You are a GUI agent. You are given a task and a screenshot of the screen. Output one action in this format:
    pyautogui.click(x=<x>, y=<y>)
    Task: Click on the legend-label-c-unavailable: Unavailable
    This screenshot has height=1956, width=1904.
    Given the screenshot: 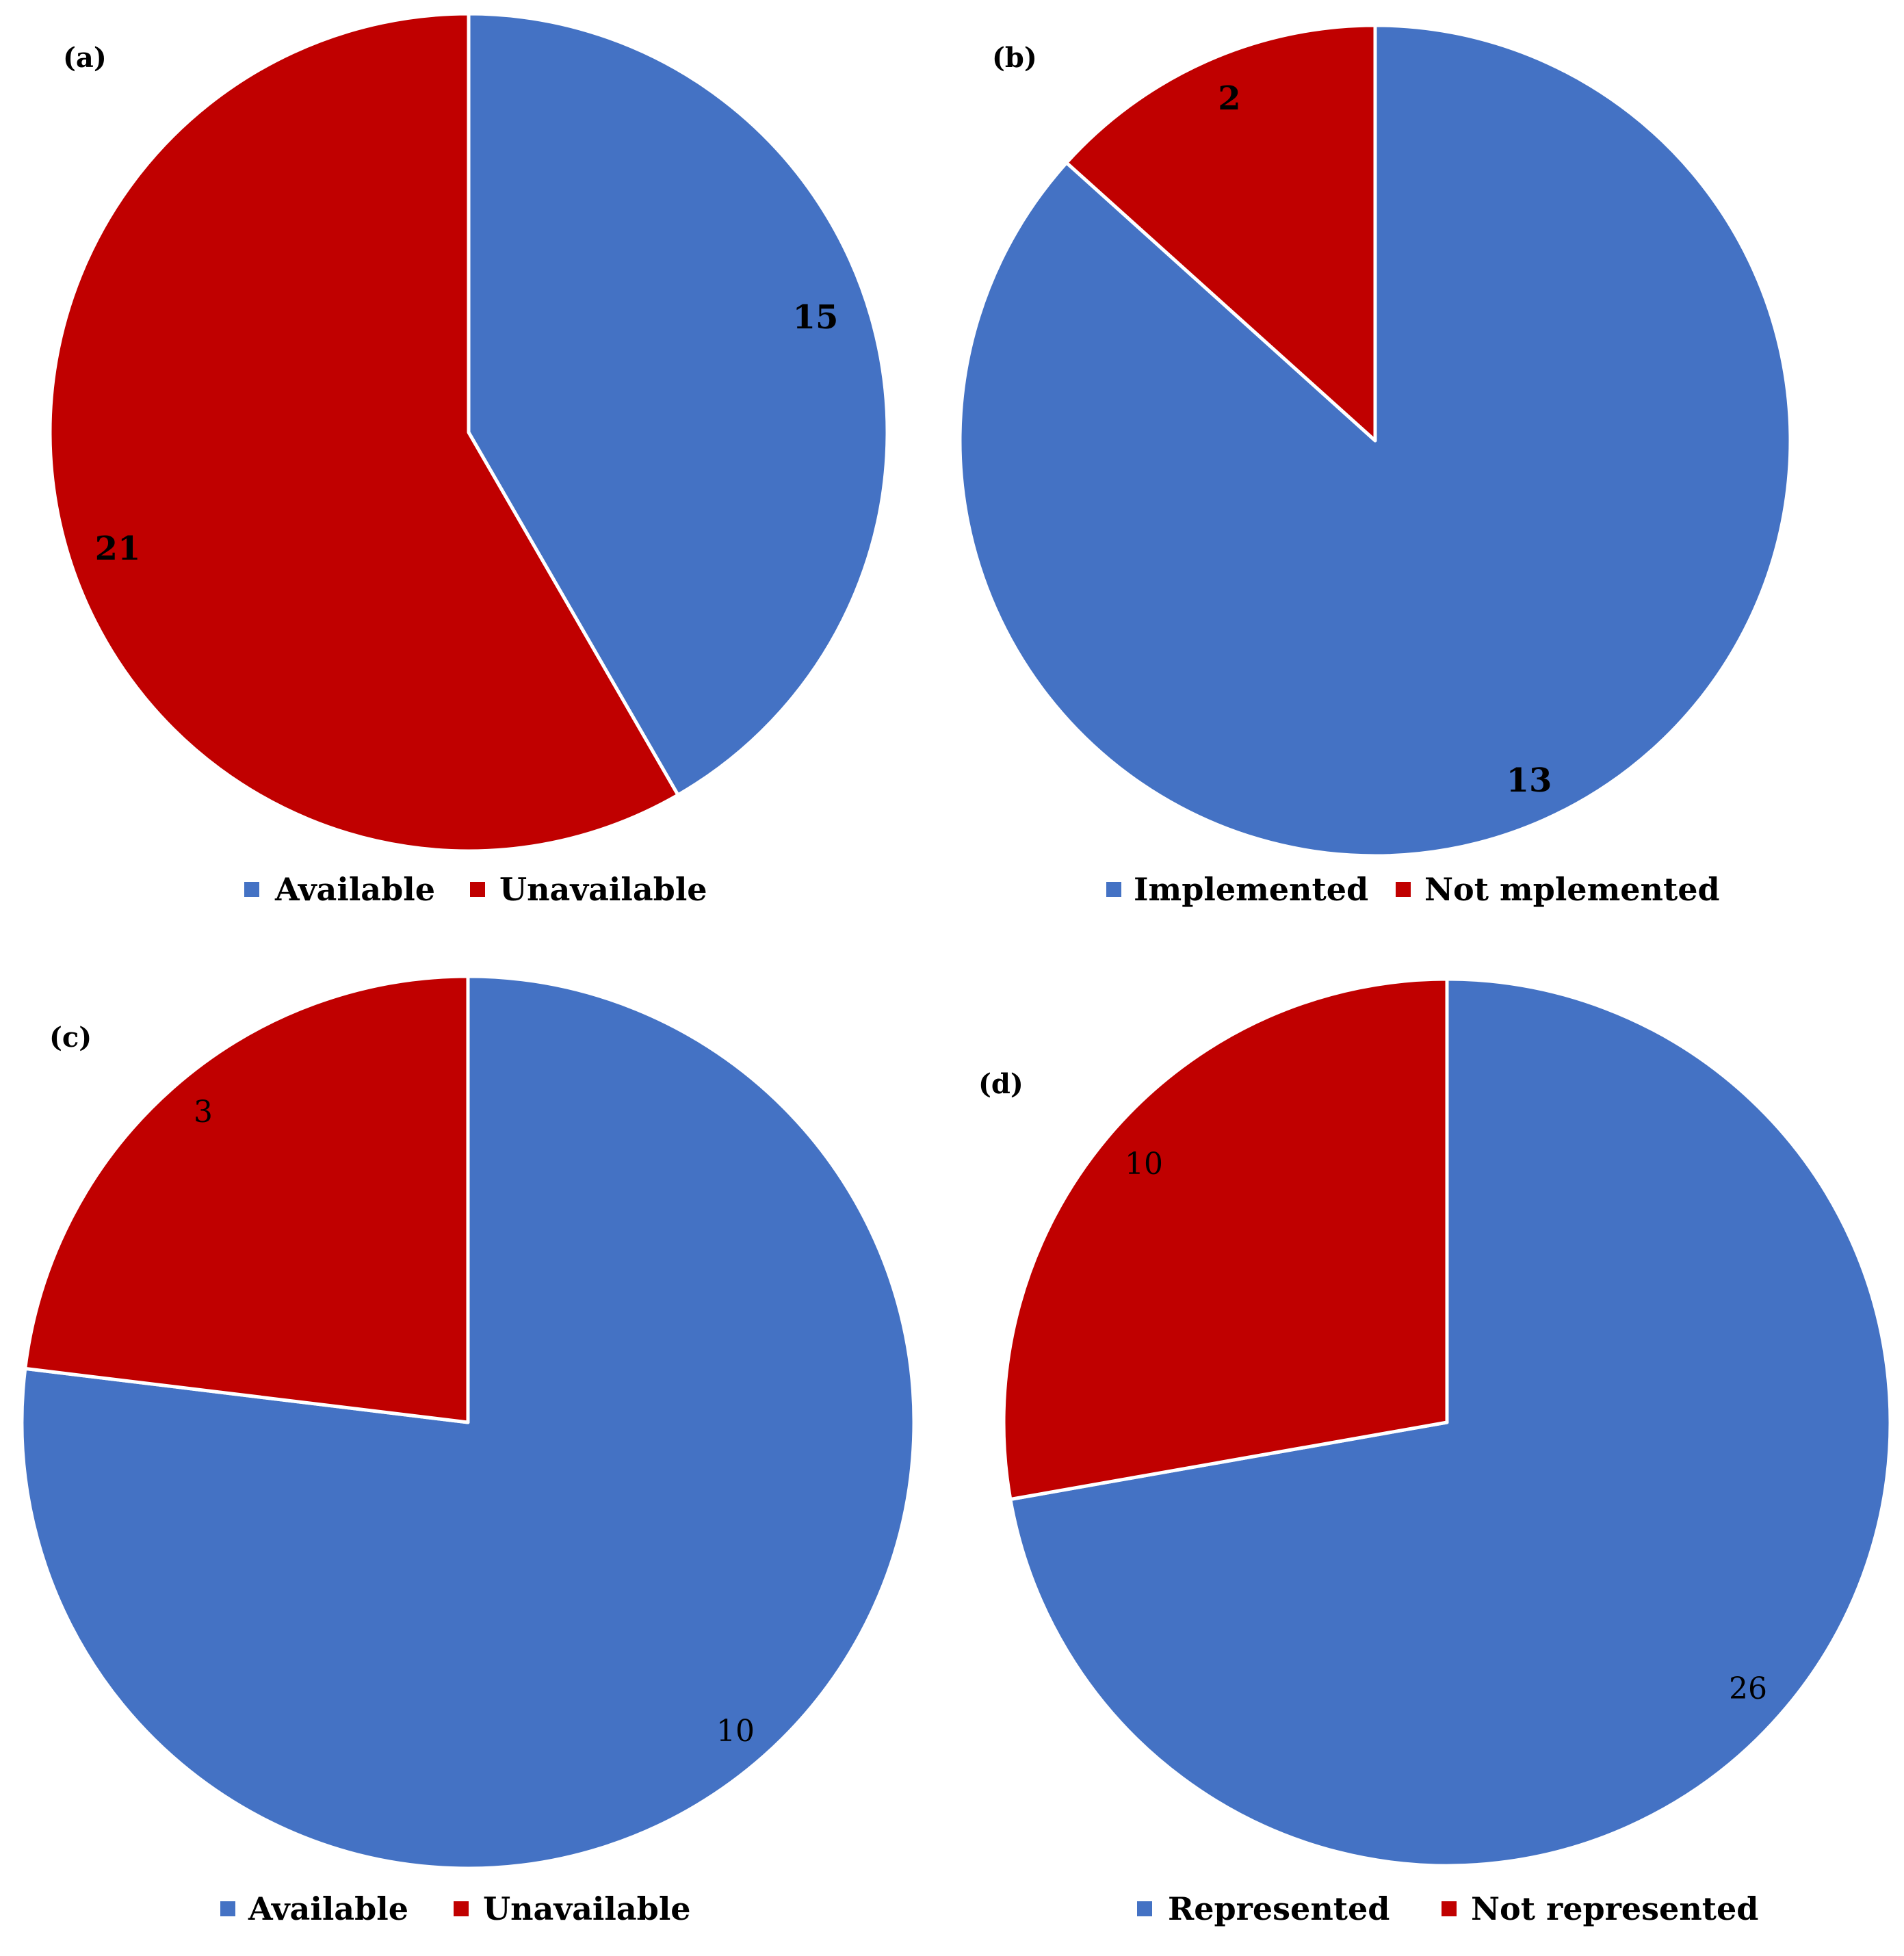 What is the action you would take?
    pyautogui.click(x=587, y=1909)
    